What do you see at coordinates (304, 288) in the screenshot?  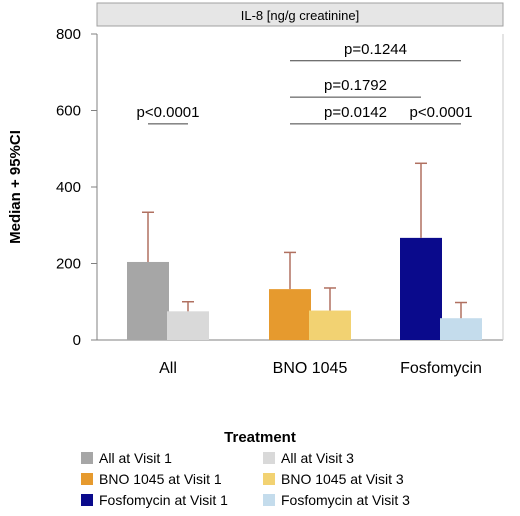 I see `bars` at bounding box center [304, 288].